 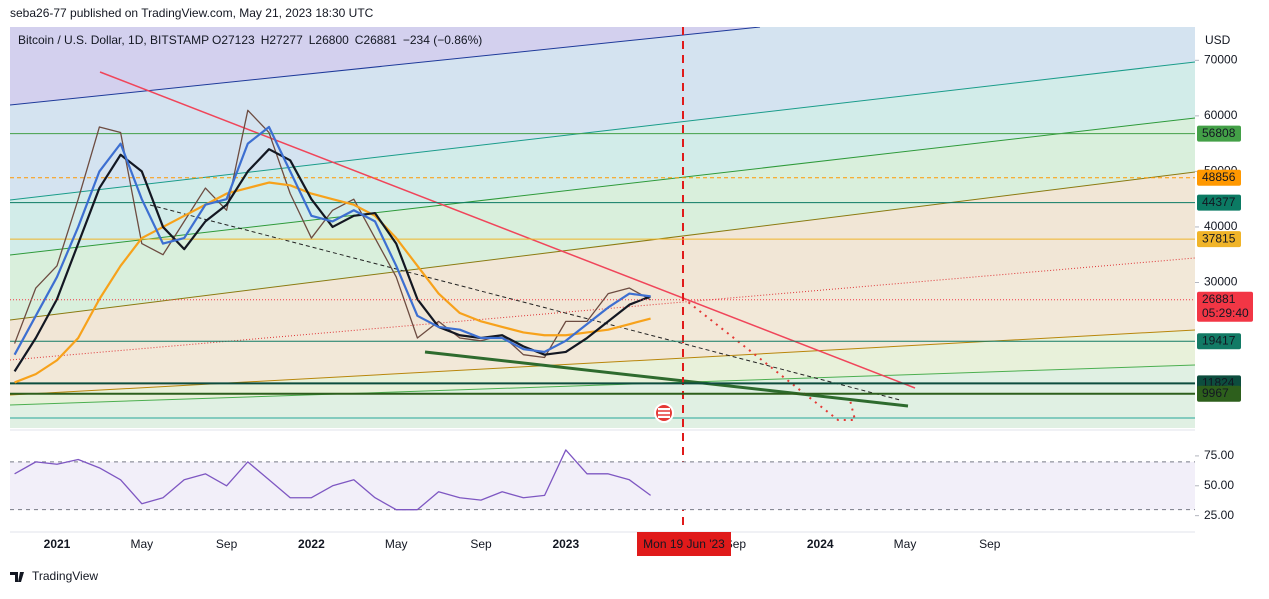 I want to click on last-price-box, so click(x=1225, y=306).